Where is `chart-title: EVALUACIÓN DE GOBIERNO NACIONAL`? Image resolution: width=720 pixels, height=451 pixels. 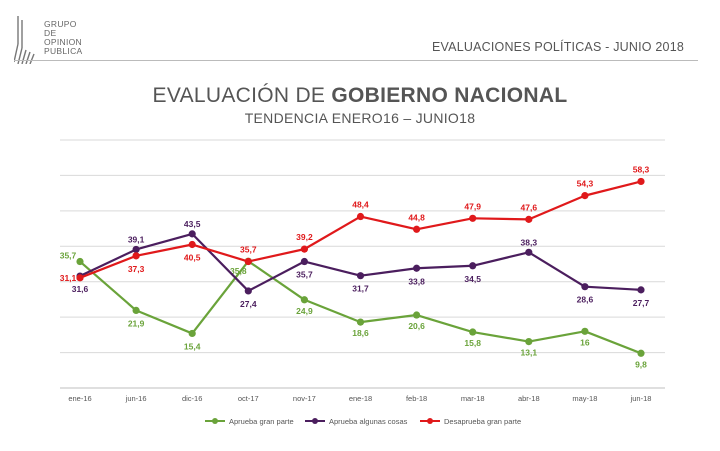
chart-title: EVALUACIÓN DE GOBIERNO NACIONAL is located at coordinates (360, 96).